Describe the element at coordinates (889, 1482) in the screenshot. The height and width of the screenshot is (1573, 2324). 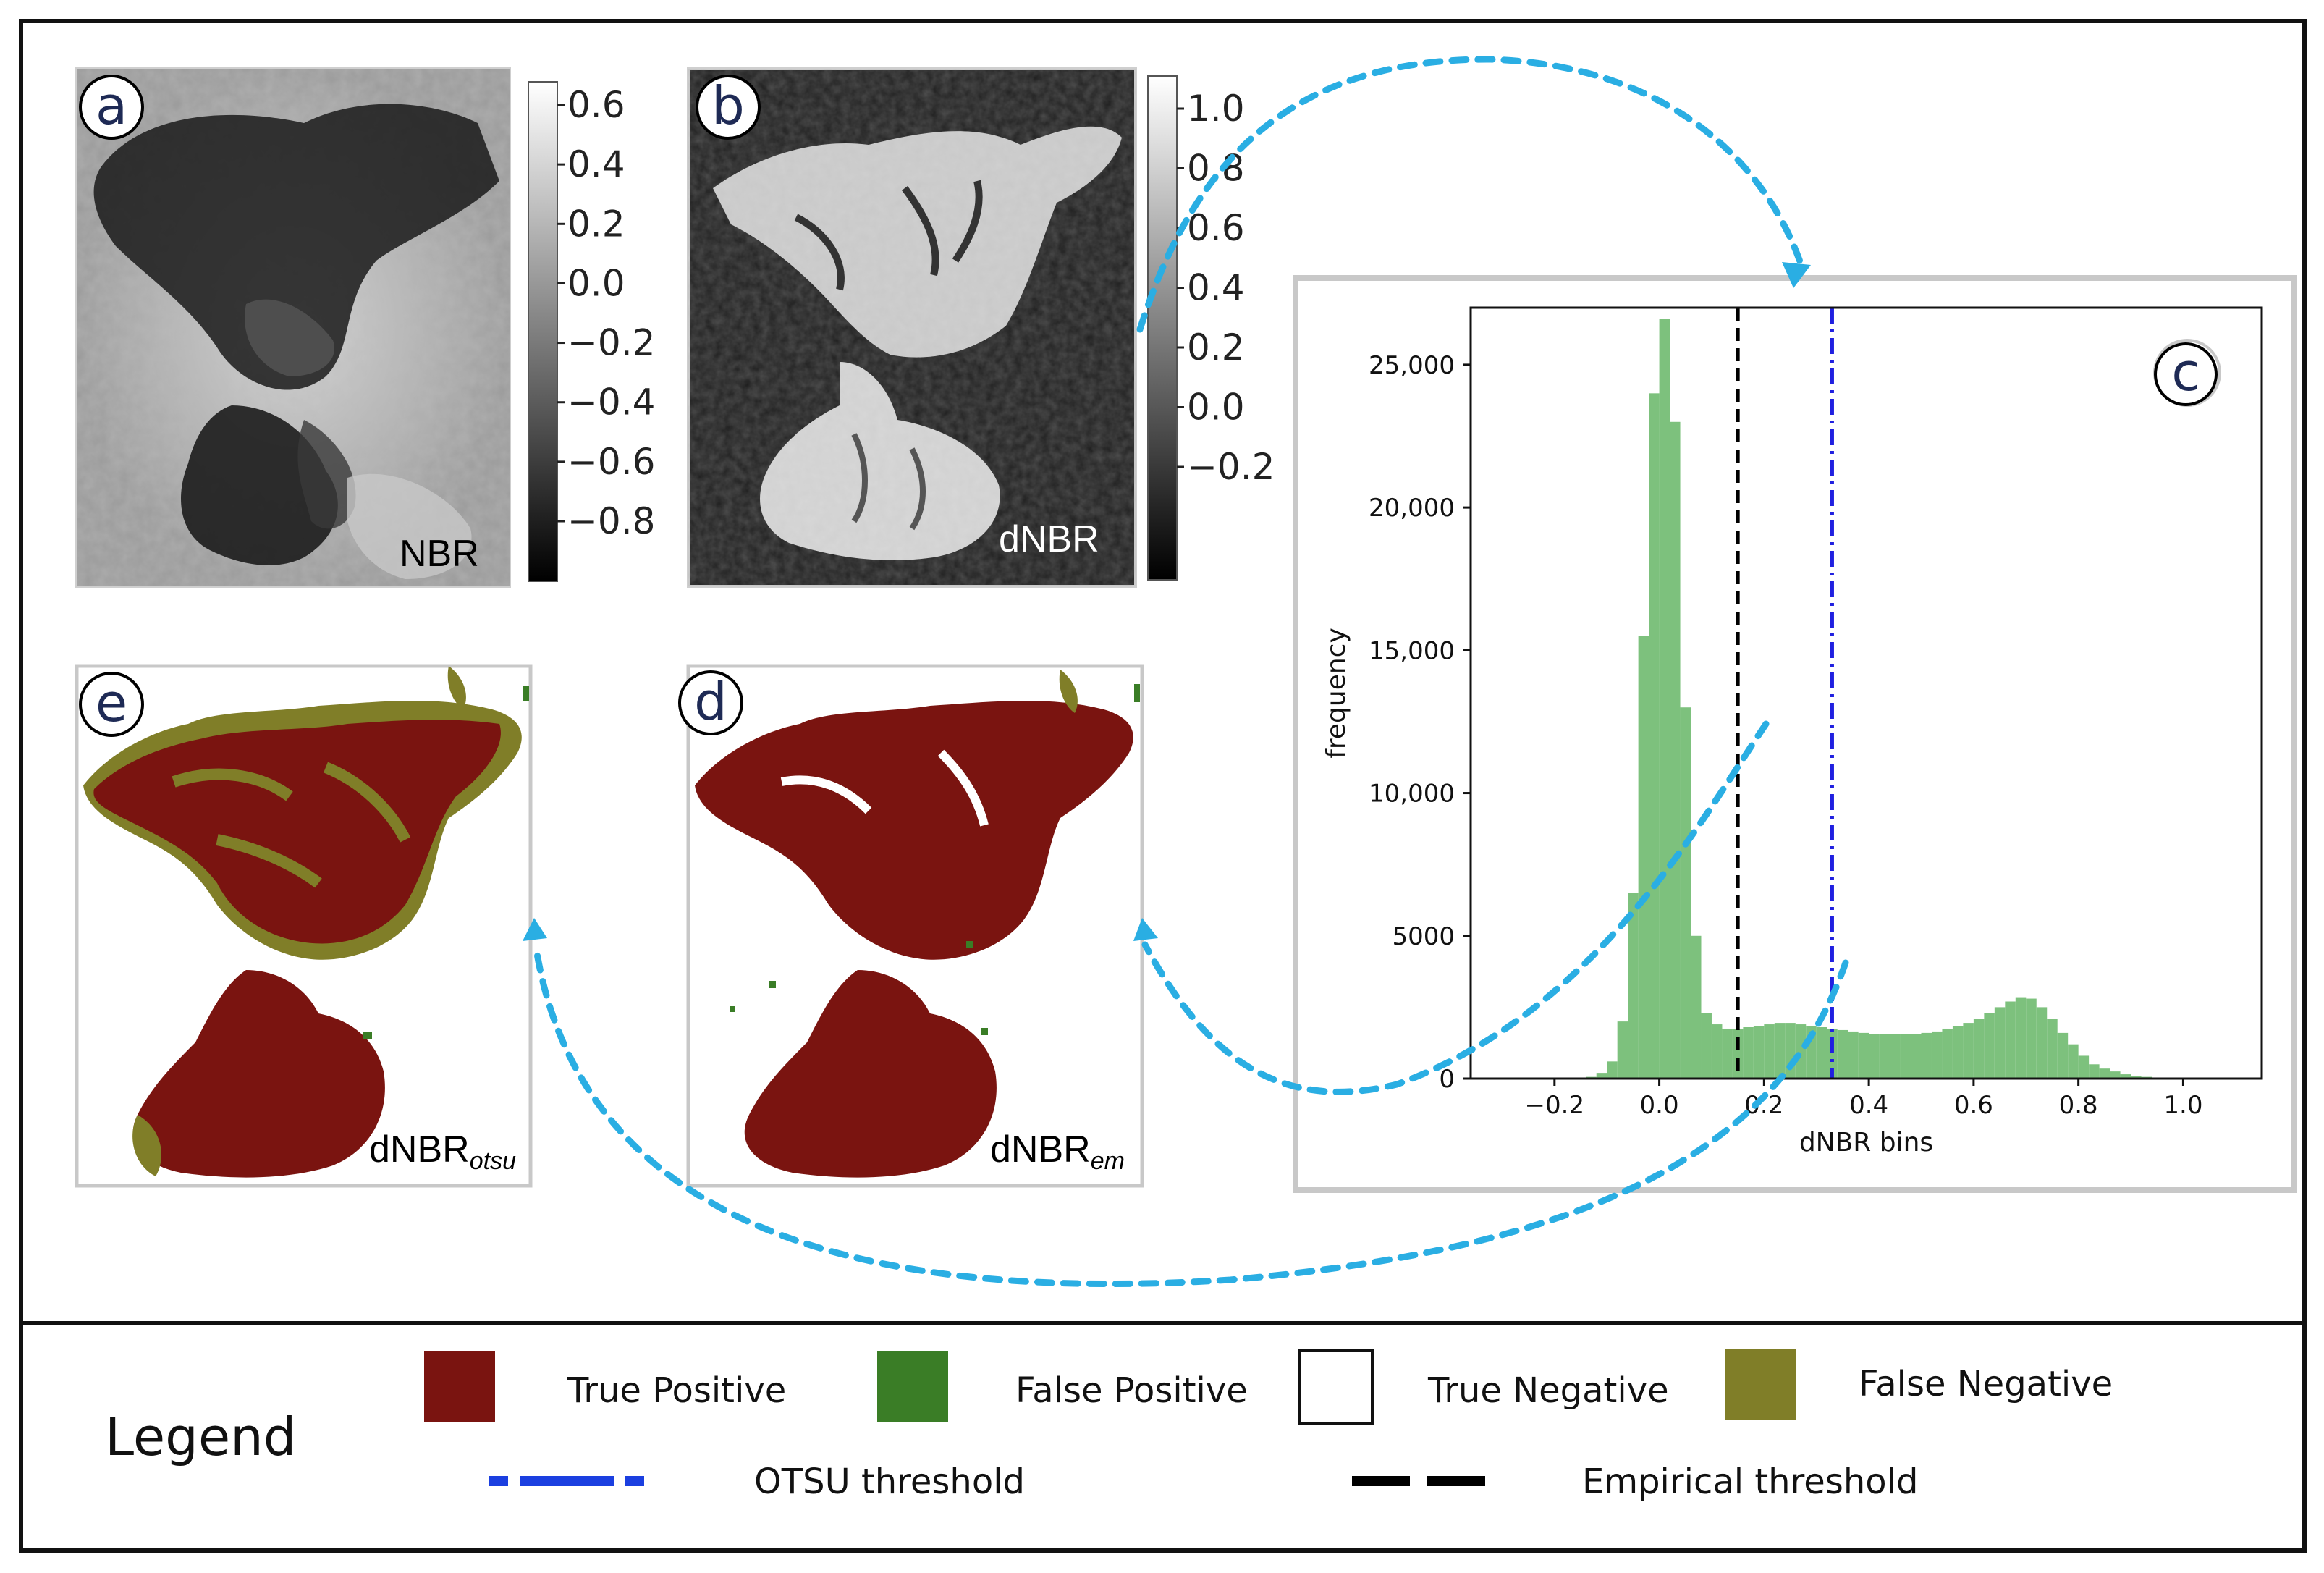
I see `legend-label-otsu: OTSU threshold` at that location.